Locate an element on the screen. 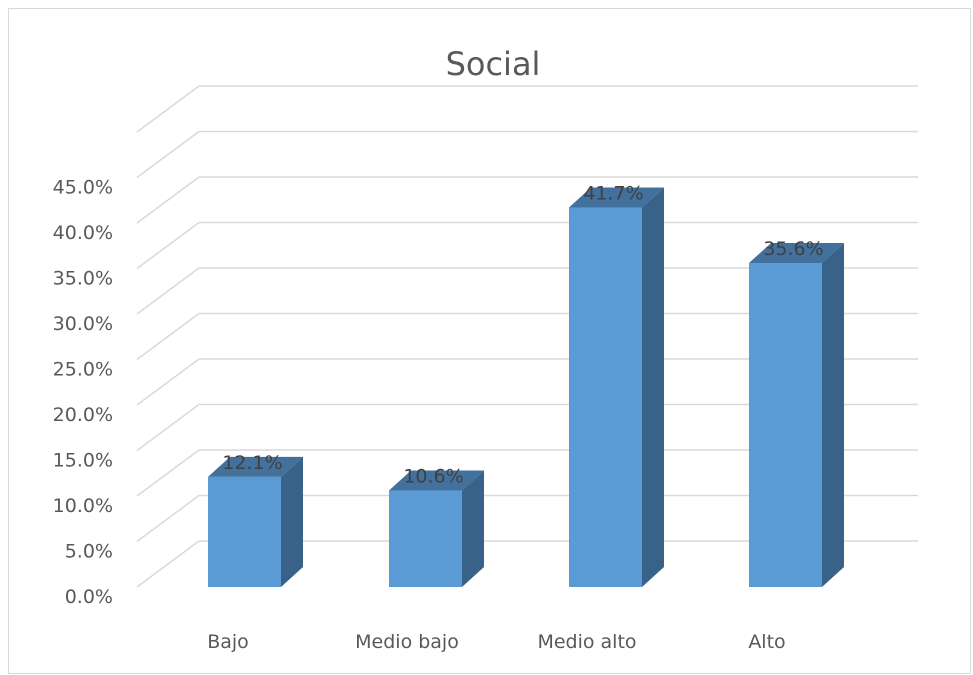 This screenshot has width=973, height=675. y-tick-label: 45.0% is located at coordinates (83, 188).